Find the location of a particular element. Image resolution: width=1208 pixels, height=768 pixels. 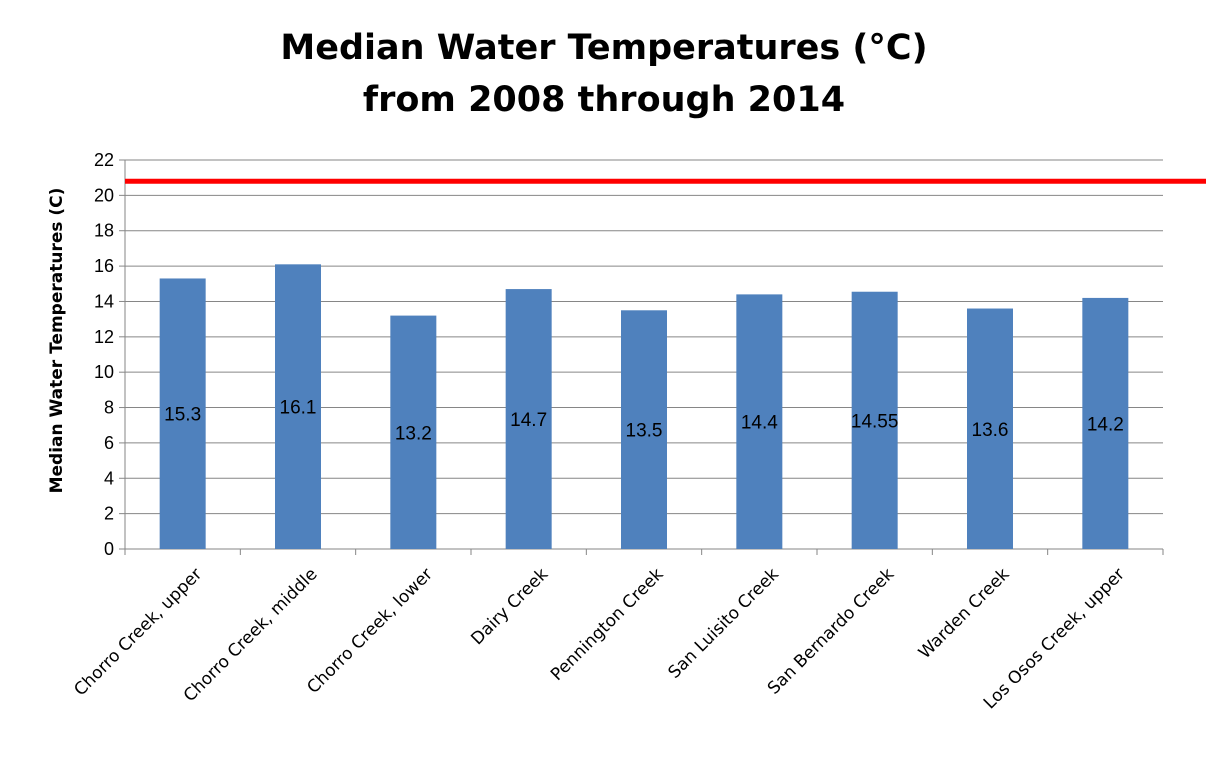

y-tick-label: 22 is located at coordinates (104, 160).